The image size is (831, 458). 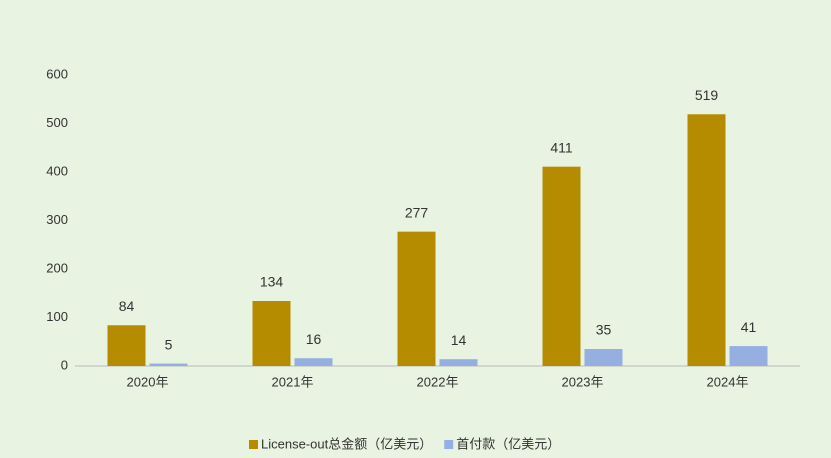 I want to click on x-tick-label: 2020年, so click(x=148, y=381).